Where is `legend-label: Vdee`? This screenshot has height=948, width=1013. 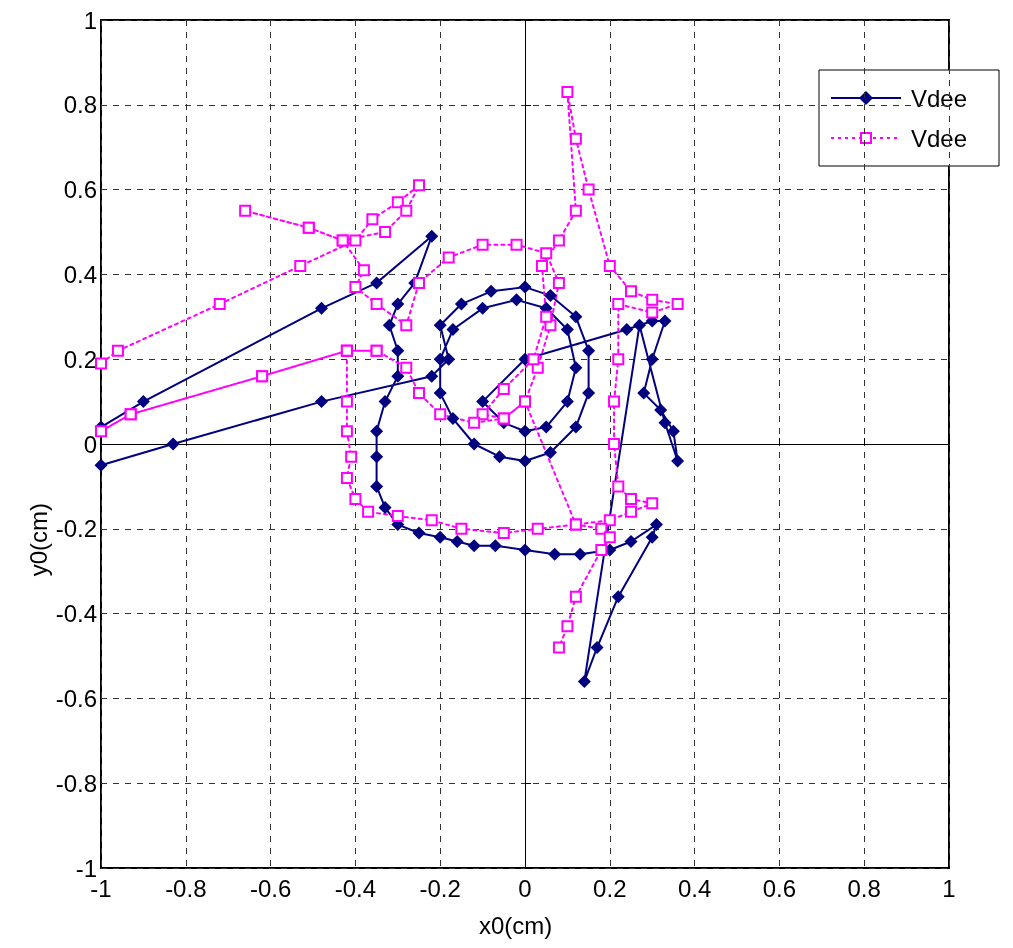 legend-label: Vdee is located at coordinates (939, 138).